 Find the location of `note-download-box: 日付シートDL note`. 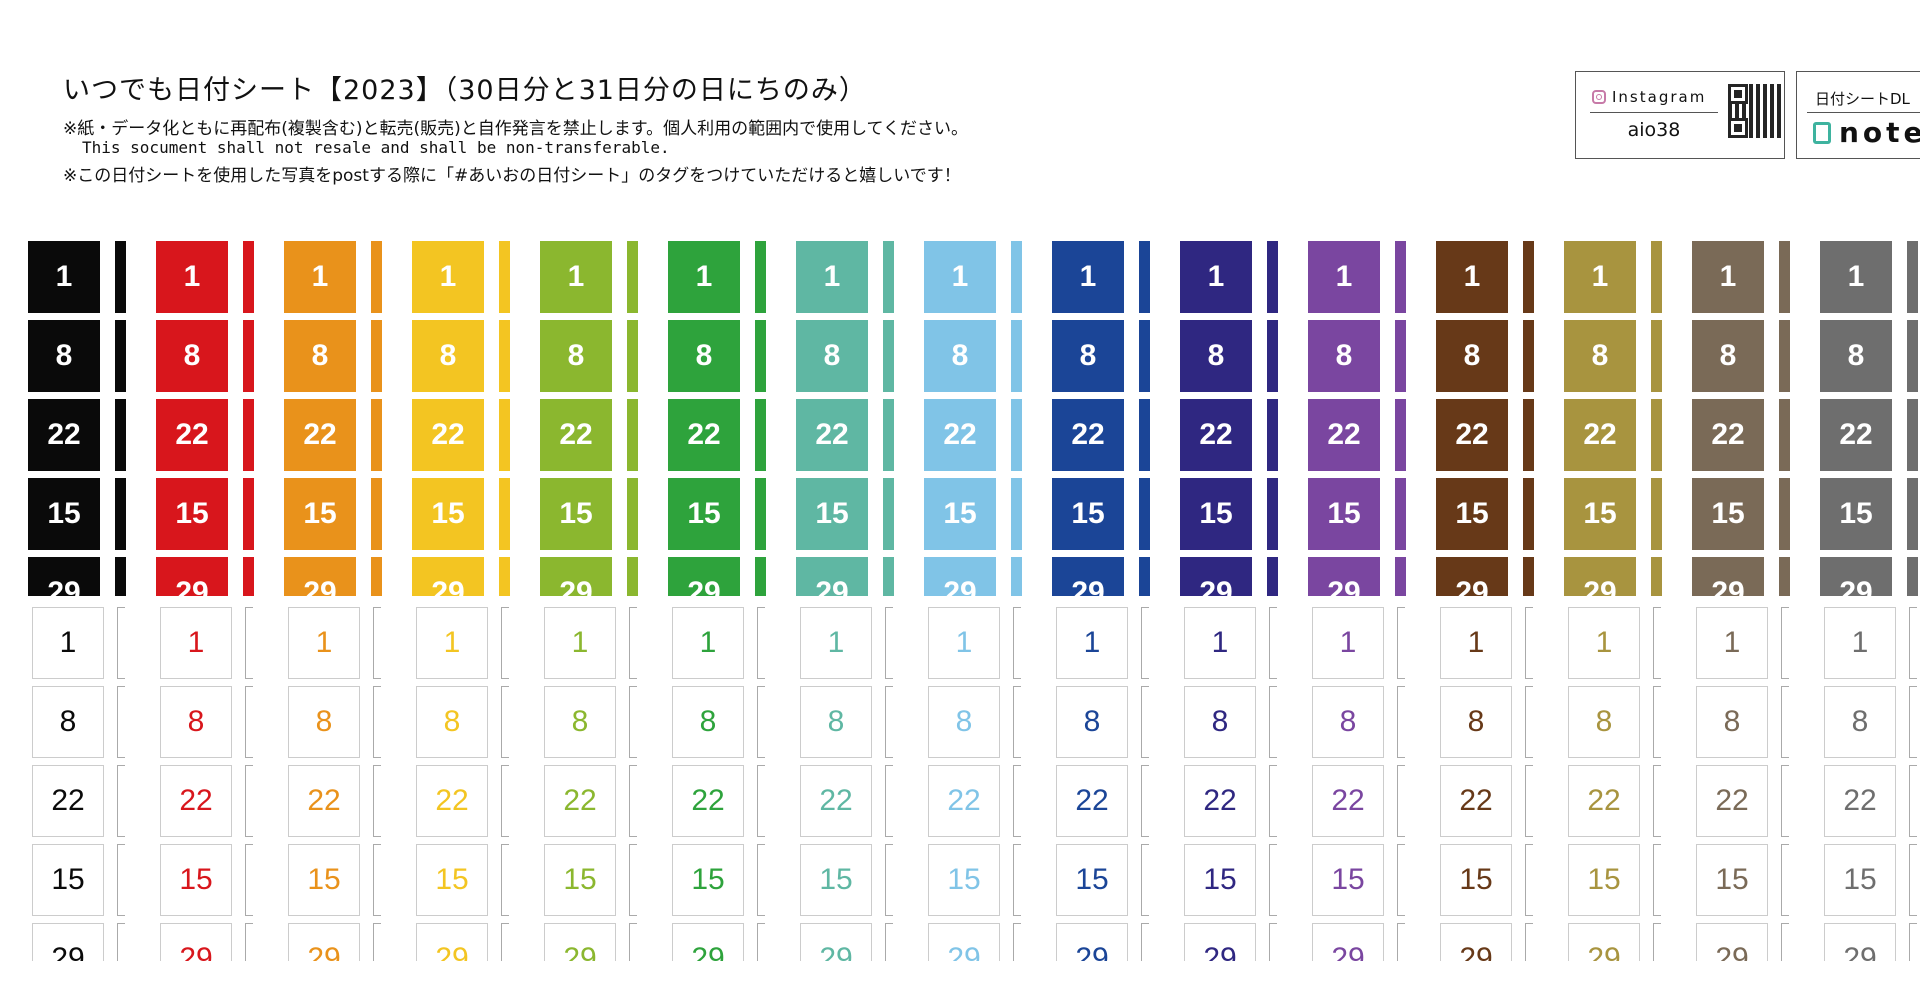

note-download-box: 日付シートDL note is located at coordinates (1858, 115).